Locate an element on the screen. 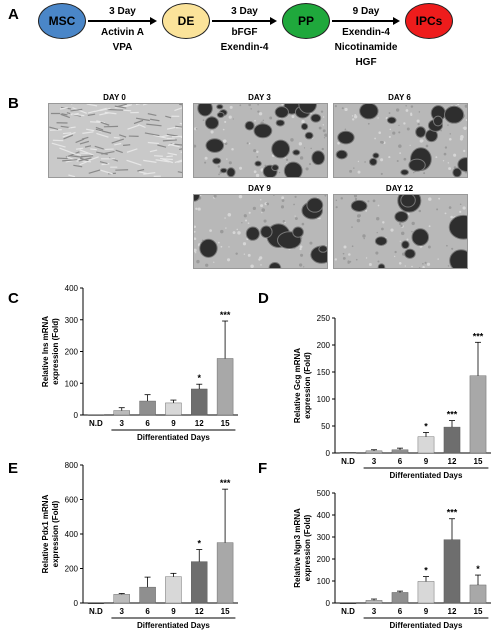  step-factors: Activin A VPA is located at coordinates (123, 39).